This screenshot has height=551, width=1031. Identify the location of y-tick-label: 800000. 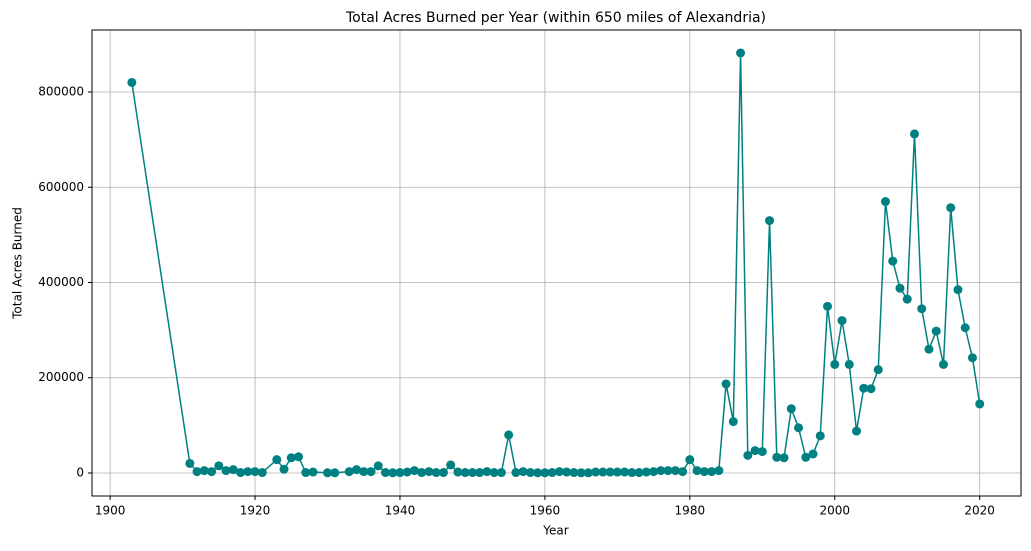
(61, 92).